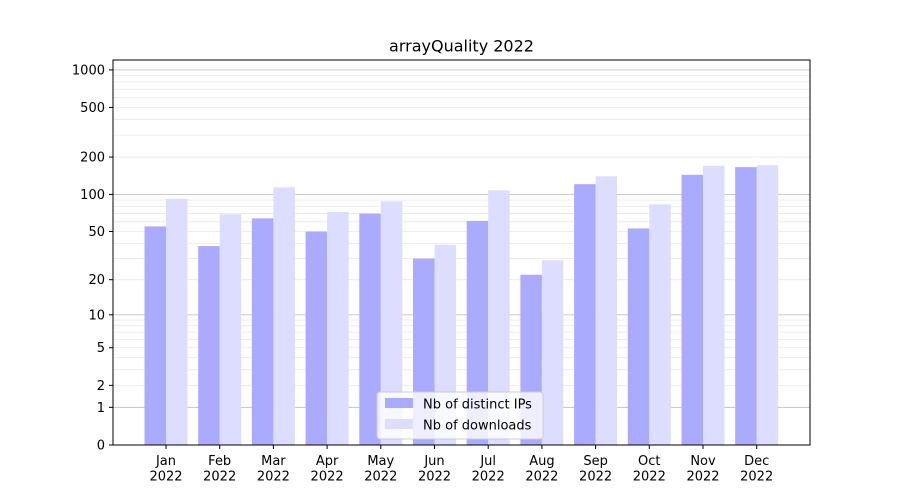 The width and height of the screenshot is (900, 500). What do you see at coordinates (488, 469) in the screenshot?
I see `x-tick-label: Jul 2022` at bounding box center [488, 469].